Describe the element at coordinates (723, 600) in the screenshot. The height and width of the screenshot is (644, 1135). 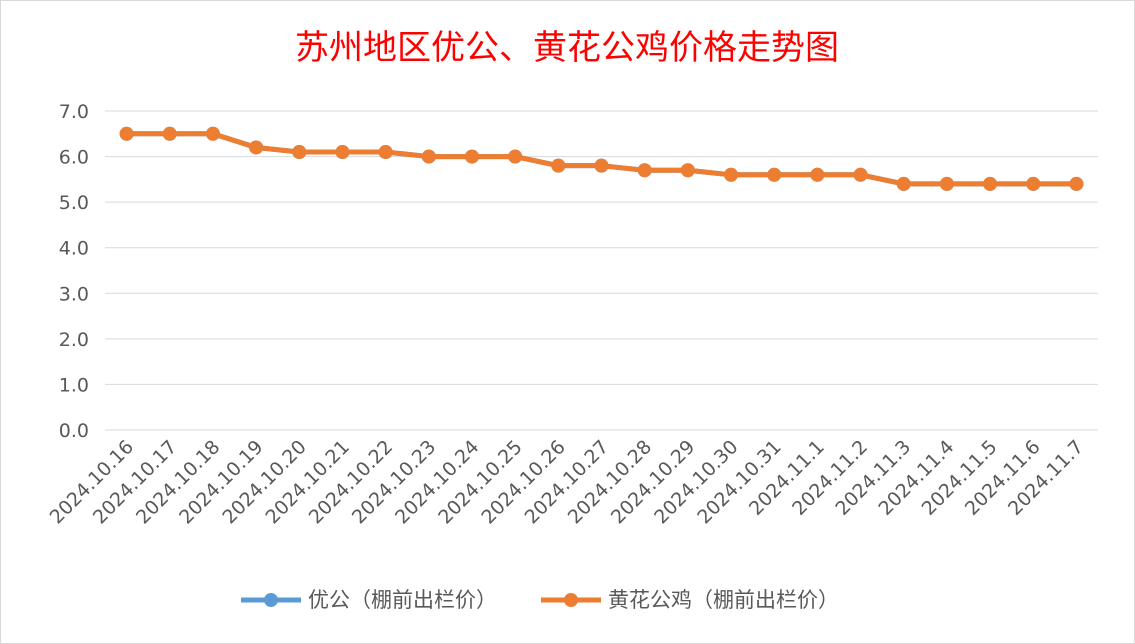
I see `legend-label: 黄花公鸡（棚前出栏价）` at that location.